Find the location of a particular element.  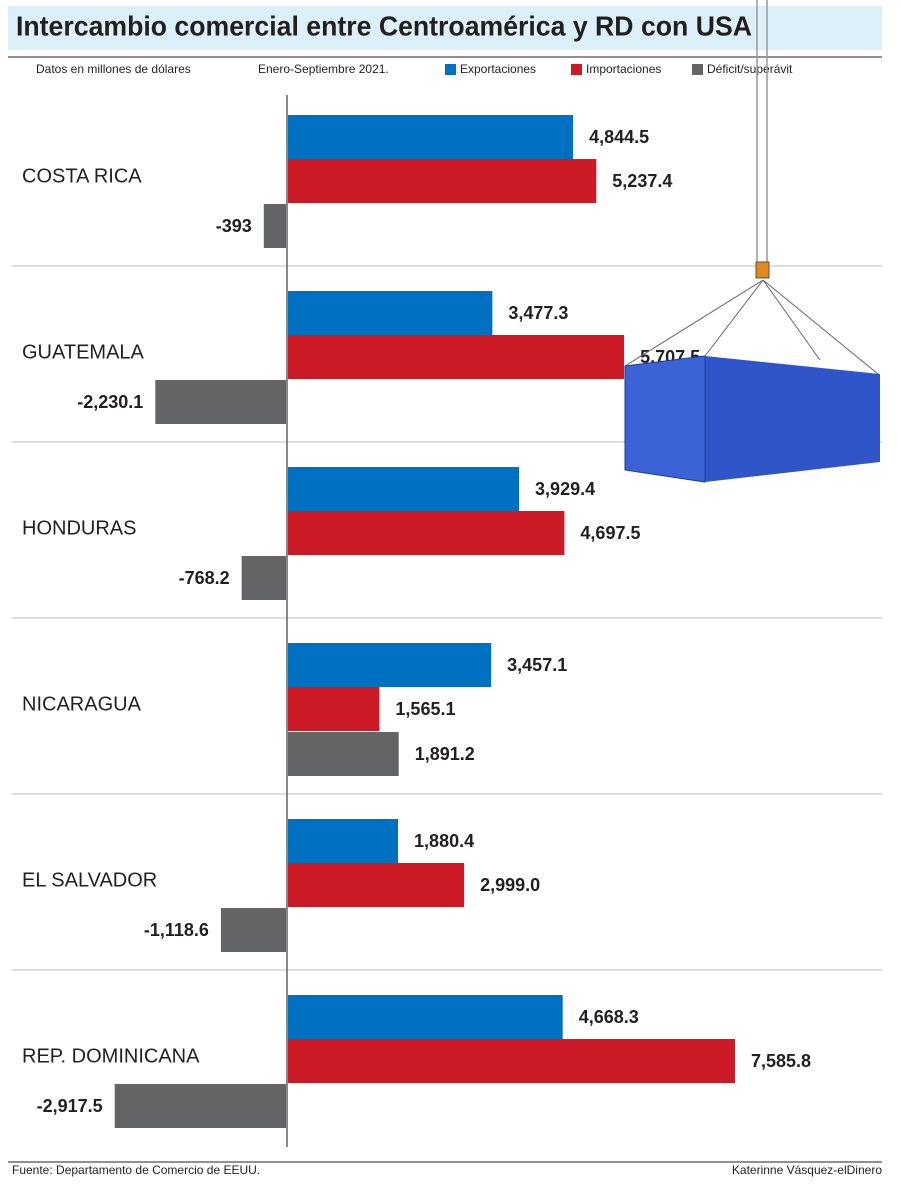

value-label: -768.2 is located at coordinates (204, 578).